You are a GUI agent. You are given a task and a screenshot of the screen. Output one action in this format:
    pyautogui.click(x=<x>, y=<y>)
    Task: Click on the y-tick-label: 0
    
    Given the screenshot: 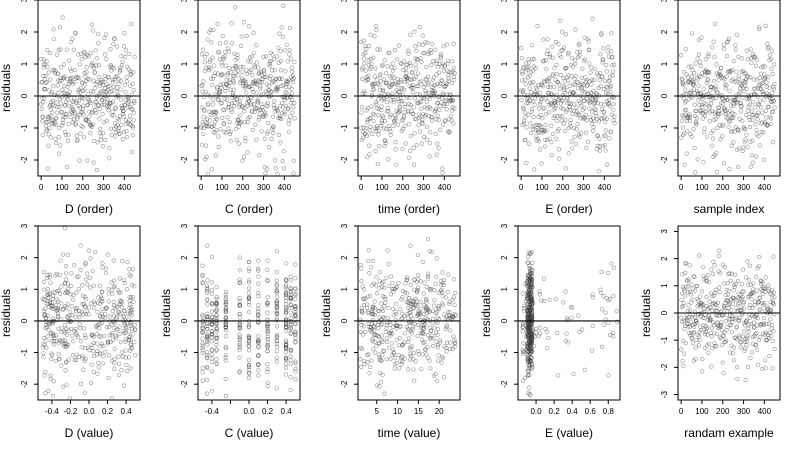 What is the action you would take?
    pyautogui.click(x=184, y=320)
    